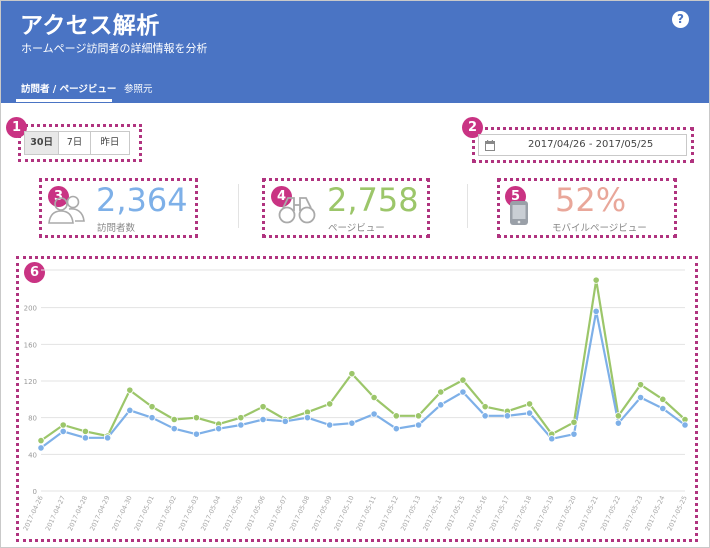 Image resolution: width=710 pixels, height=548 pixels. I want to click on x-tick-label: 2017-05-19, so click(543, 513).